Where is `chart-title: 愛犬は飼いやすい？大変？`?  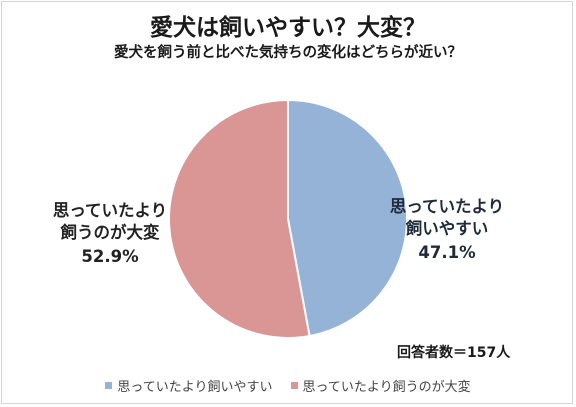 chart-title: 愛犬は飼いやすい？大変？ is located at coordinates (288, 28).